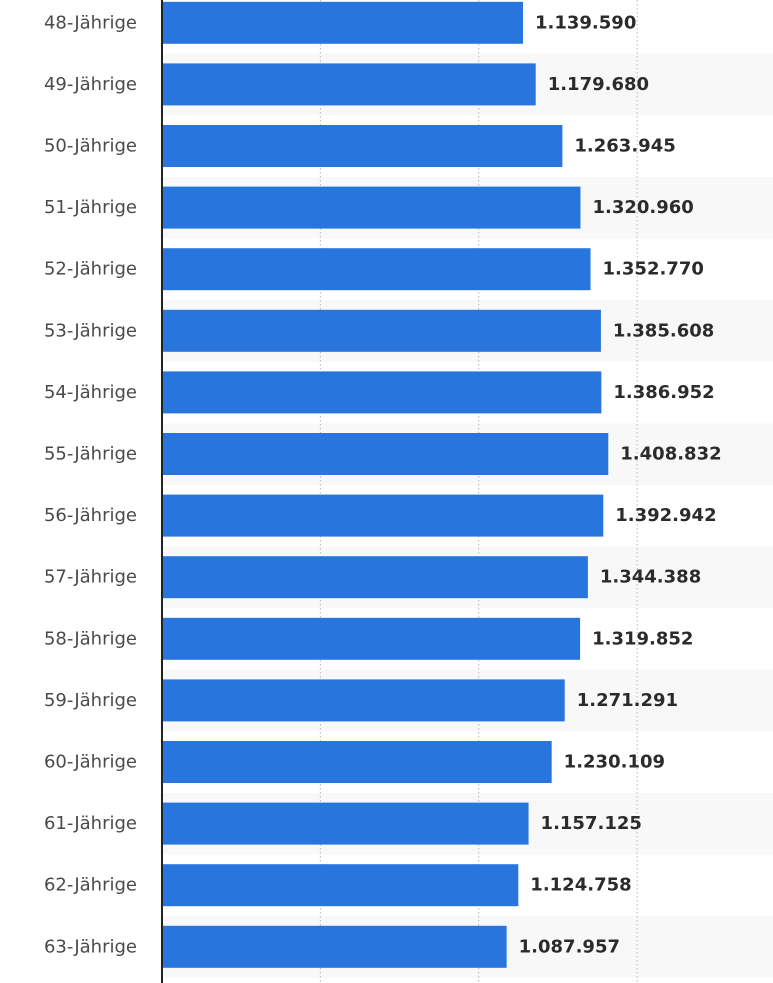 The width and height of the screenshot is (773, 983). I want to click on value-label: 1.124.758, so click(580, 885).